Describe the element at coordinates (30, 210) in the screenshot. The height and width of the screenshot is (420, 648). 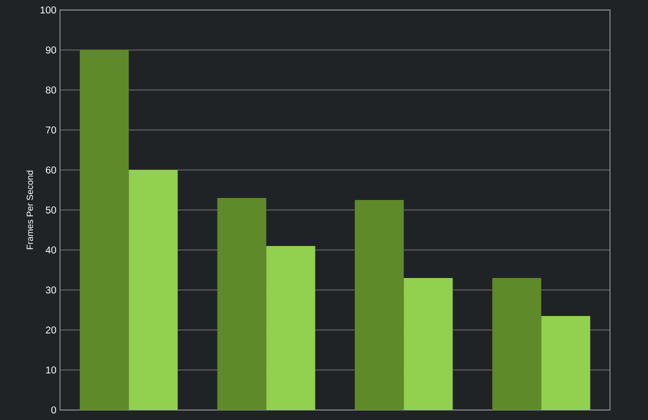
I see `y-axis-title: Frames Per Second` at that location.